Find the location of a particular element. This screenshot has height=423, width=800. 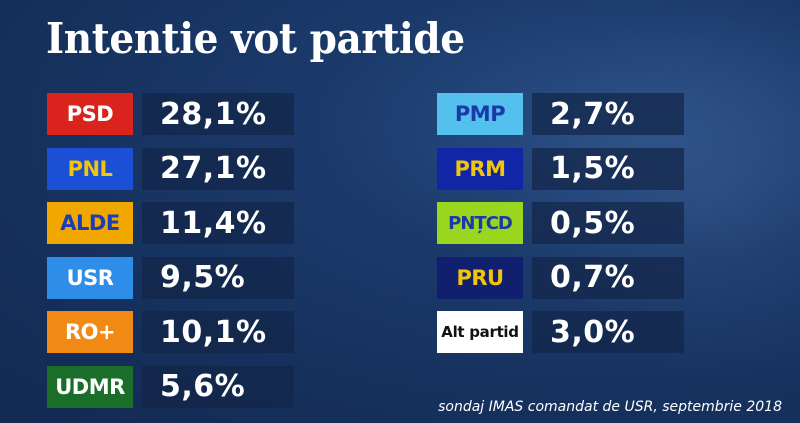

value-panel: 10,1% is located at coordinates (218, 332).